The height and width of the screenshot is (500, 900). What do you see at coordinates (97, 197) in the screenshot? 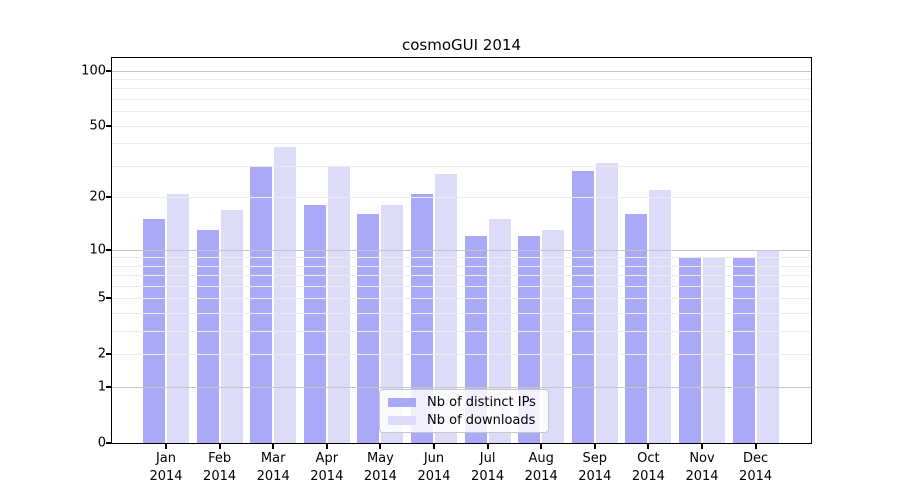
I see `y-tick-label-20: 20` at bounding box center [97, 197].